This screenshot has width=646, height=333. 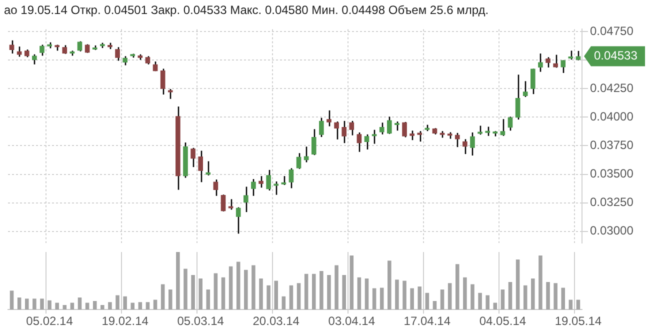 I want to click on x-tick-label: 05.03.14, so click(x=200, y=321).